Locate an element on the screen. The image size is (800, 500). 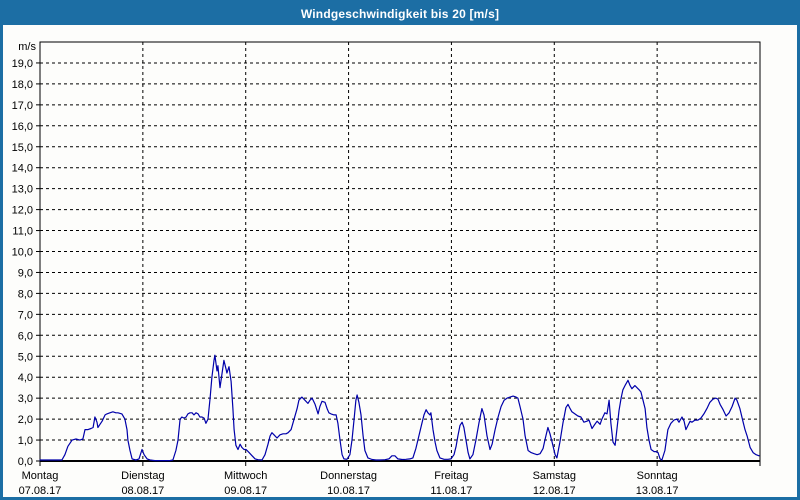
day-date-label: 08.08.17 is located at coordinates (142, 491).